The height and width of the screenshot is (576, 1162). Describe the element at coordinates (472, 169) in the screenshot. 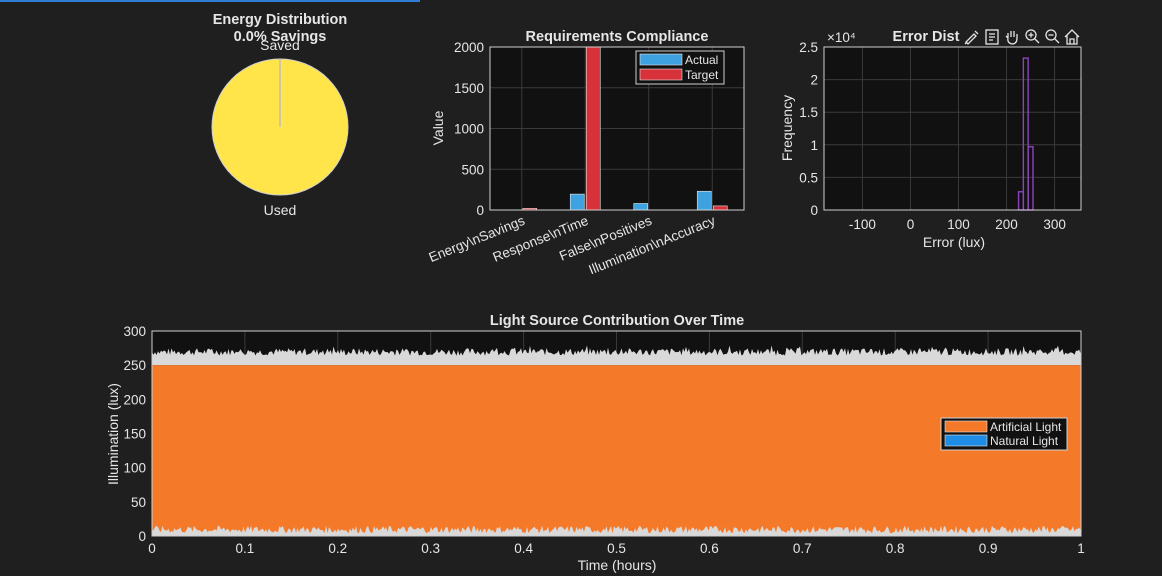

I see `requirements-ytick: 500` at that location.